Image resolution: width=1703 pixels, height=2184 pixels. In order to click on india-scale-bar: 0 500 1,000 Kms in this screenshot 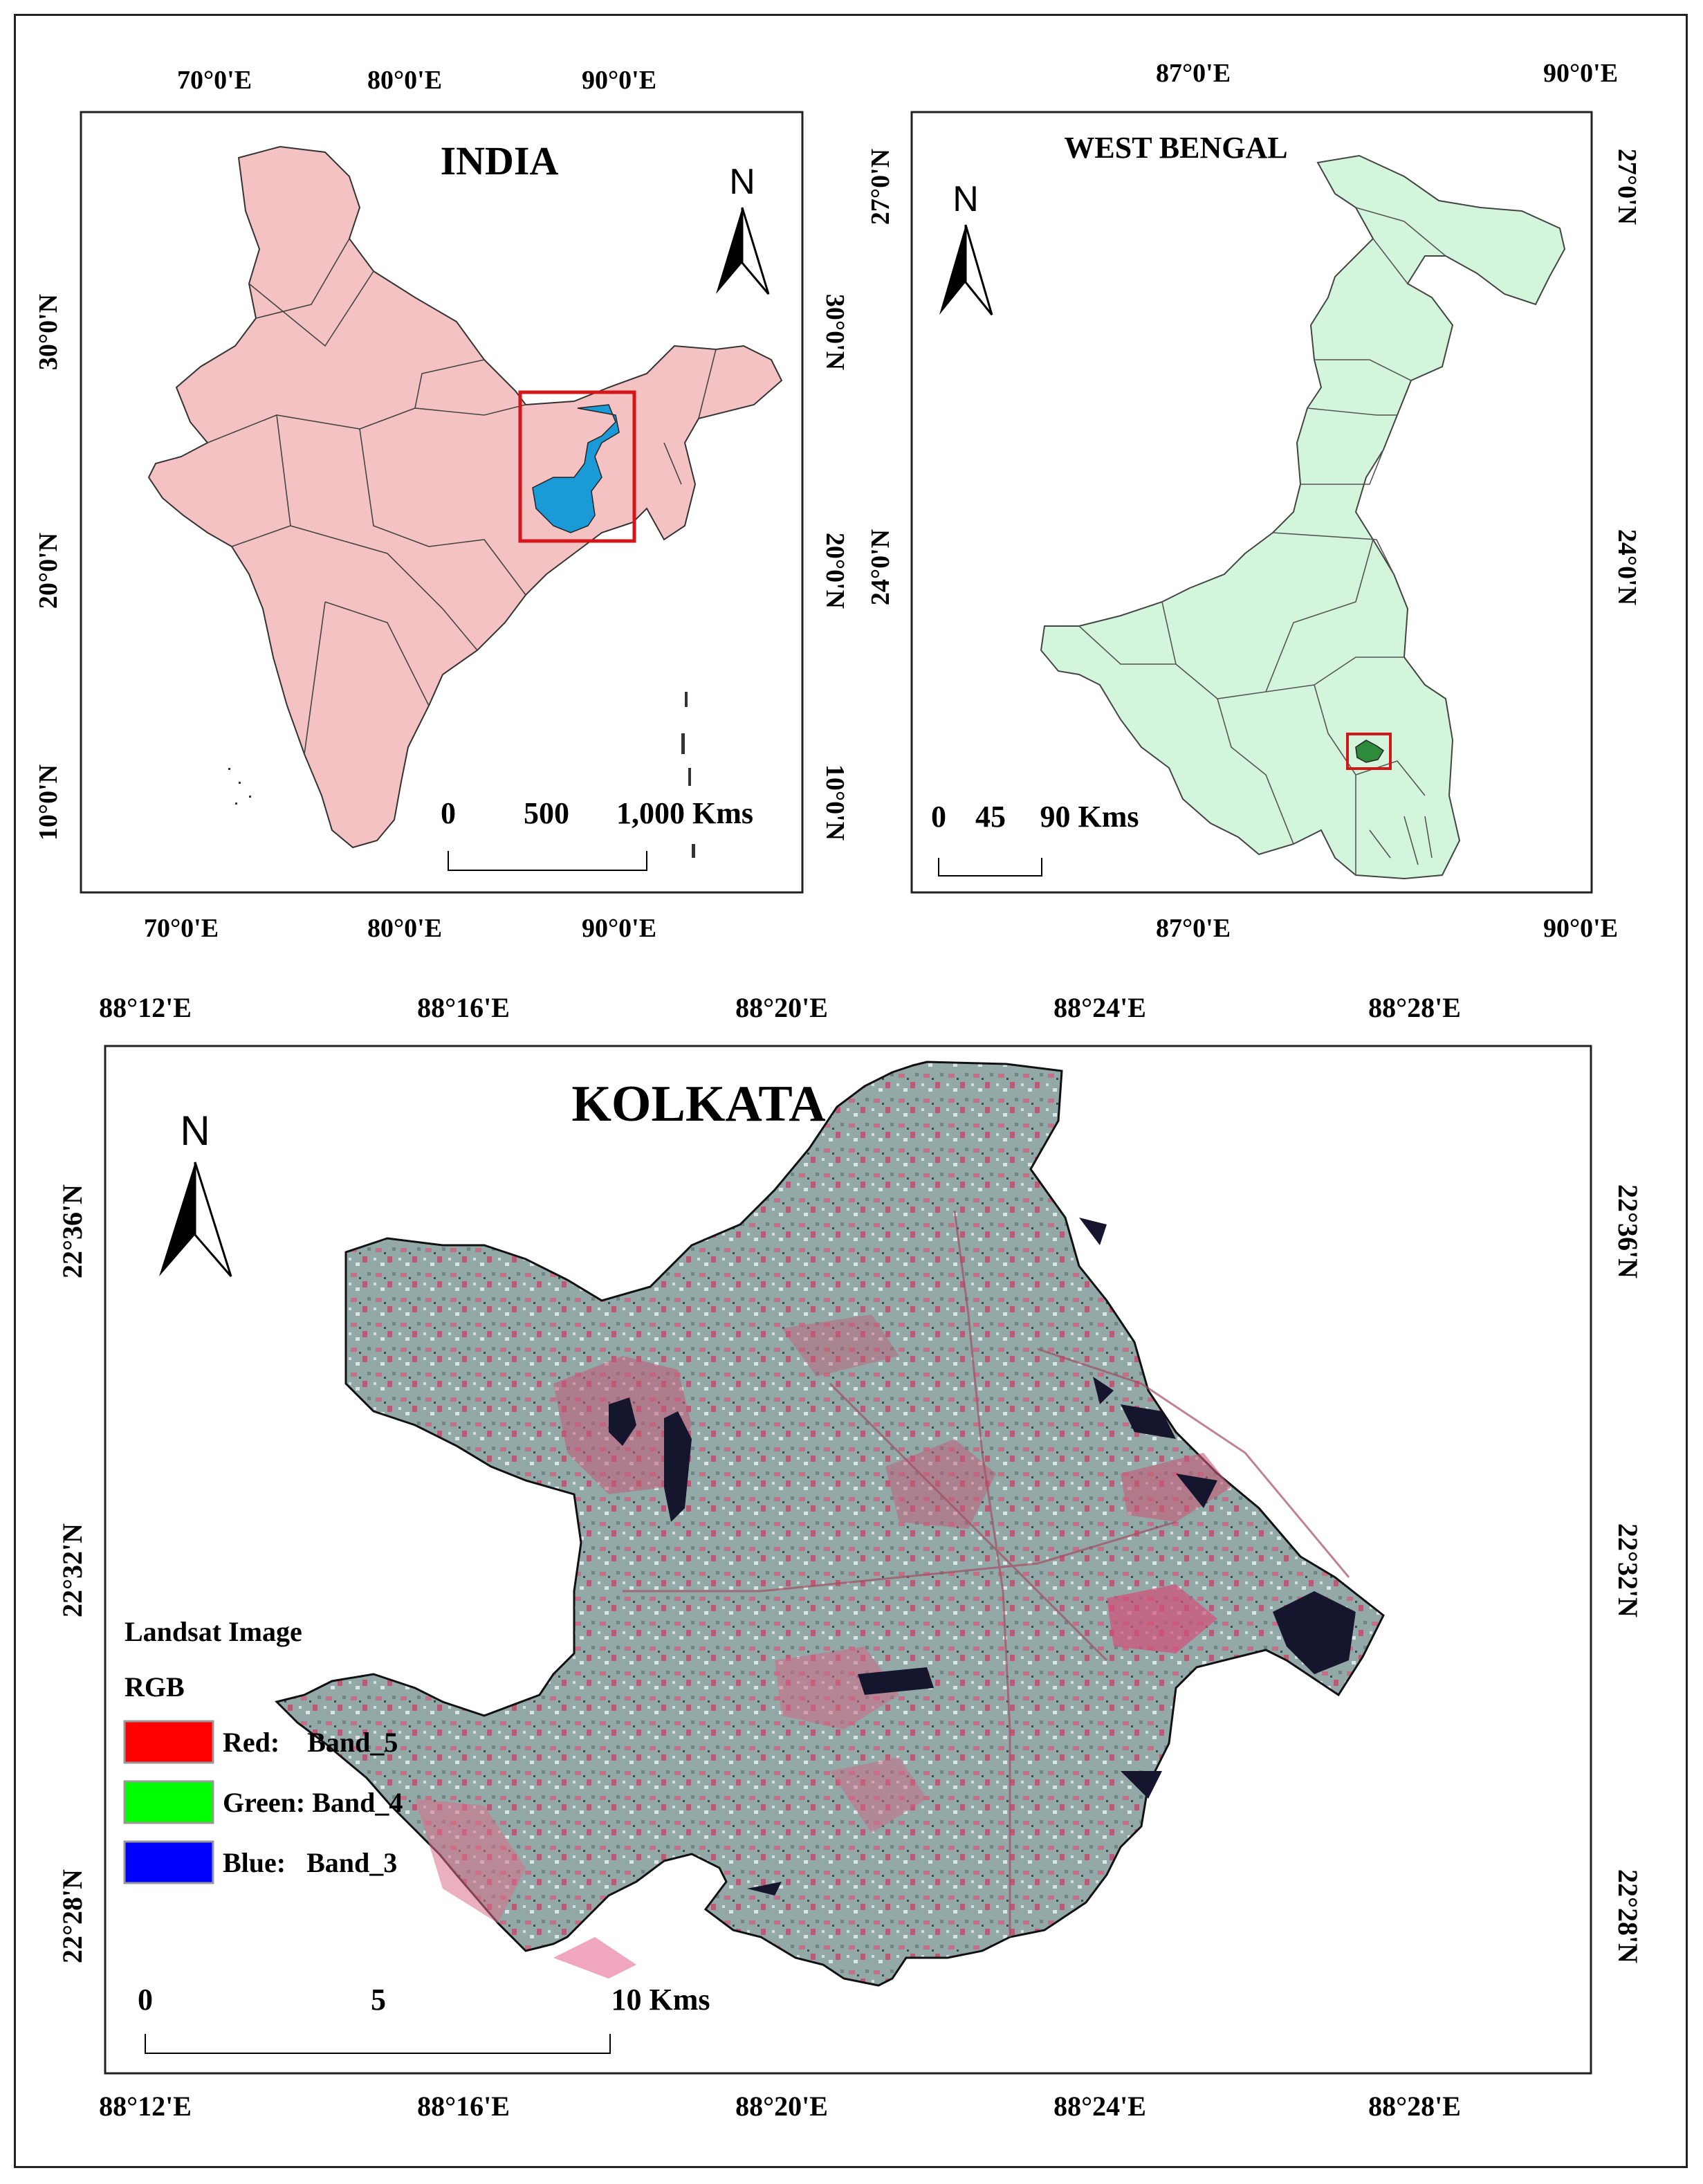, I will do `click(597, 833)`.